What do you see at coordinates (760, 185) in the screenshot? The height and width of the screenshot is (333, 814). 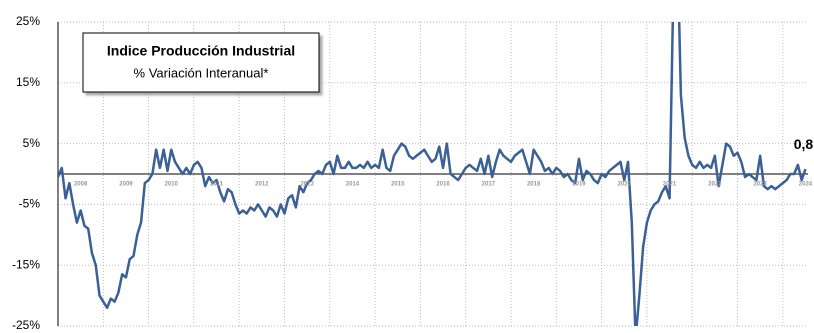 I see `x-tick-label: 2023` at bounding box center [760, 185].